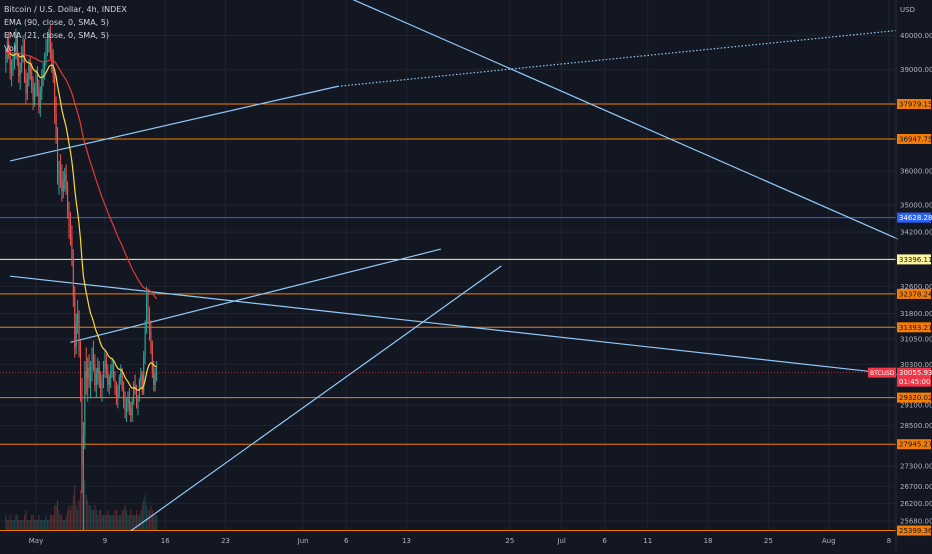  I want to click on x-tick-label: 13, so click(406, 541).